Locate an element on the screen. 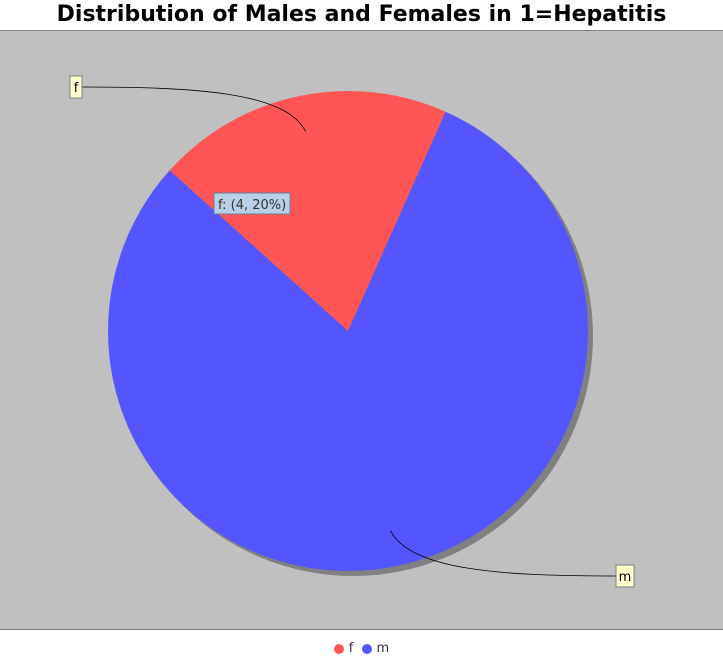 The height and width of the screenshot is (661, 723). slice-label-m: m is located at coordinates (625, 577).